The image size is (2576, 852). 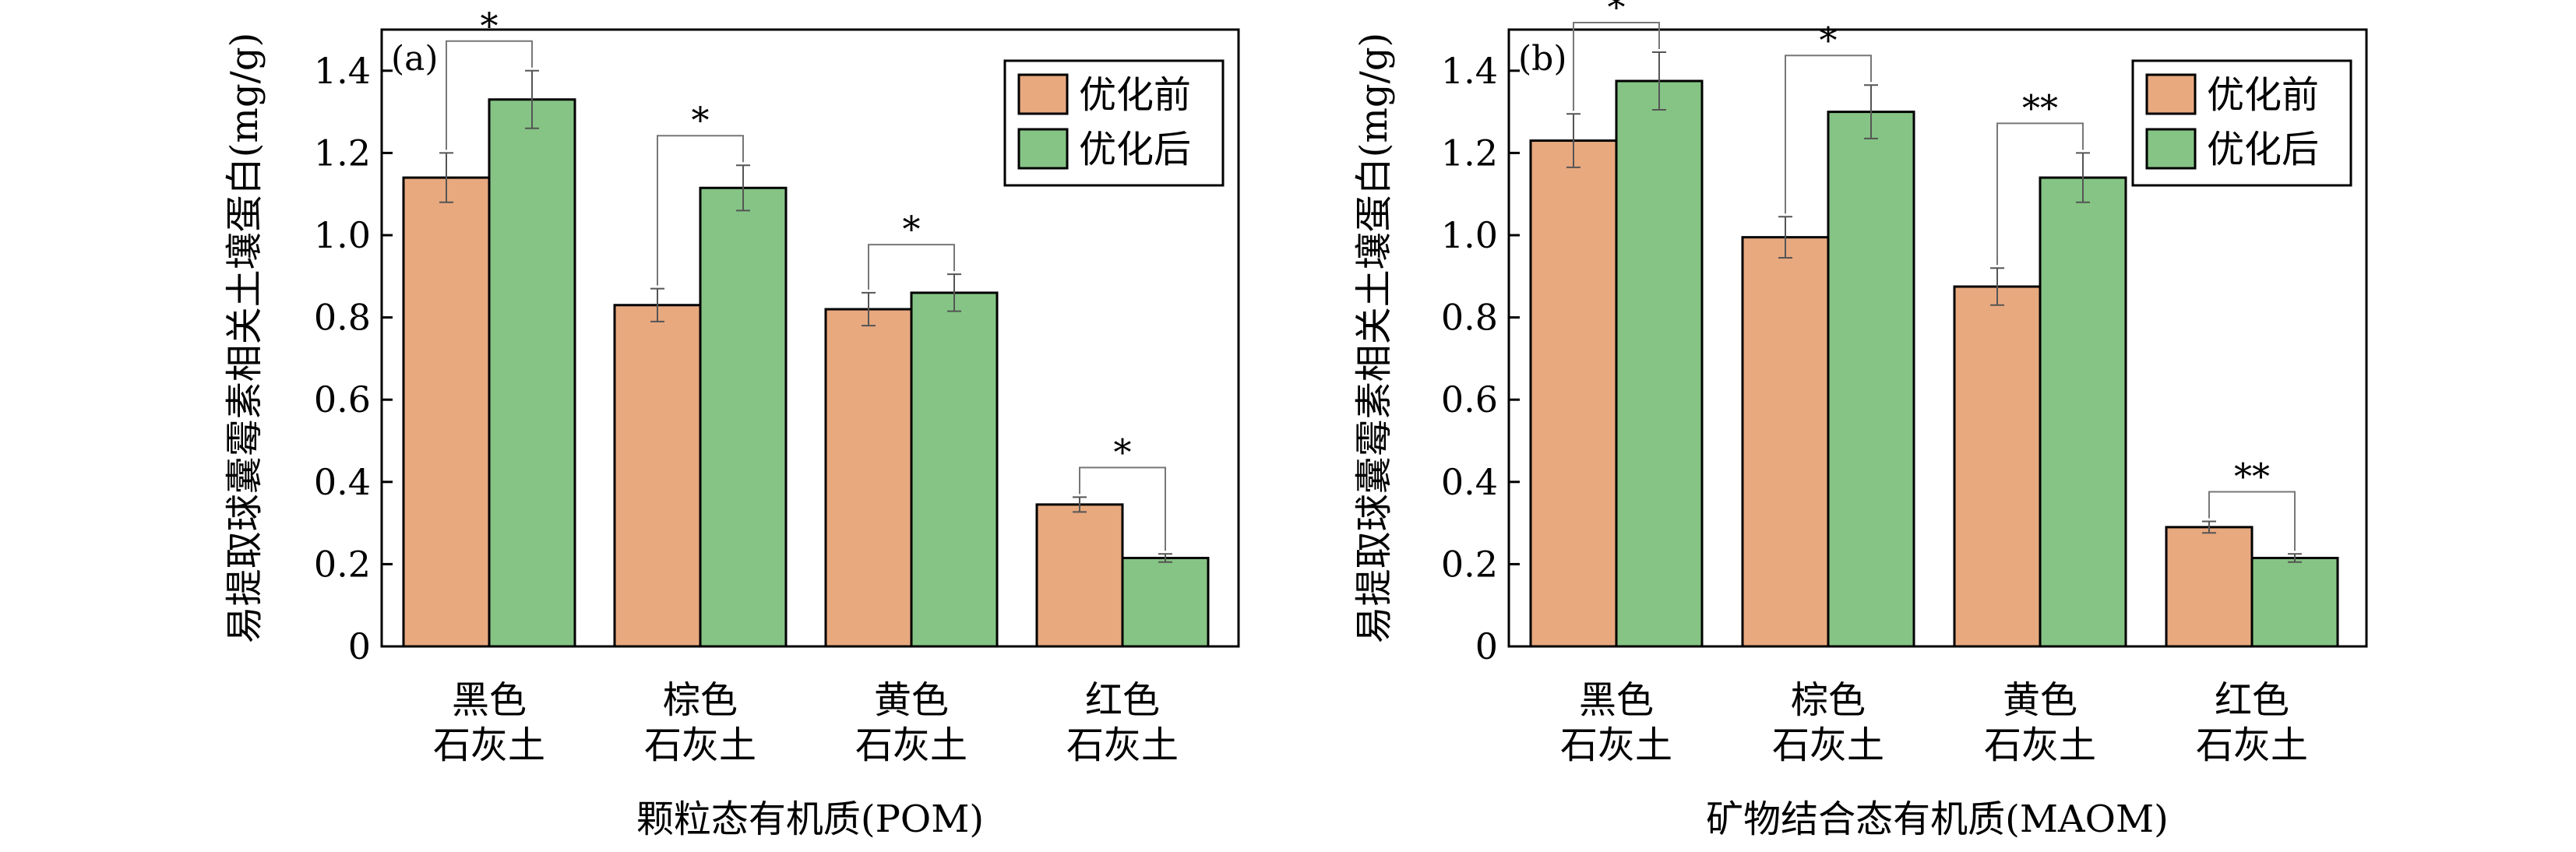 What do you see at coordinates (415, 59) in the screenshot?
I see `panel-label: (a)` at bounding box center [415, 59].